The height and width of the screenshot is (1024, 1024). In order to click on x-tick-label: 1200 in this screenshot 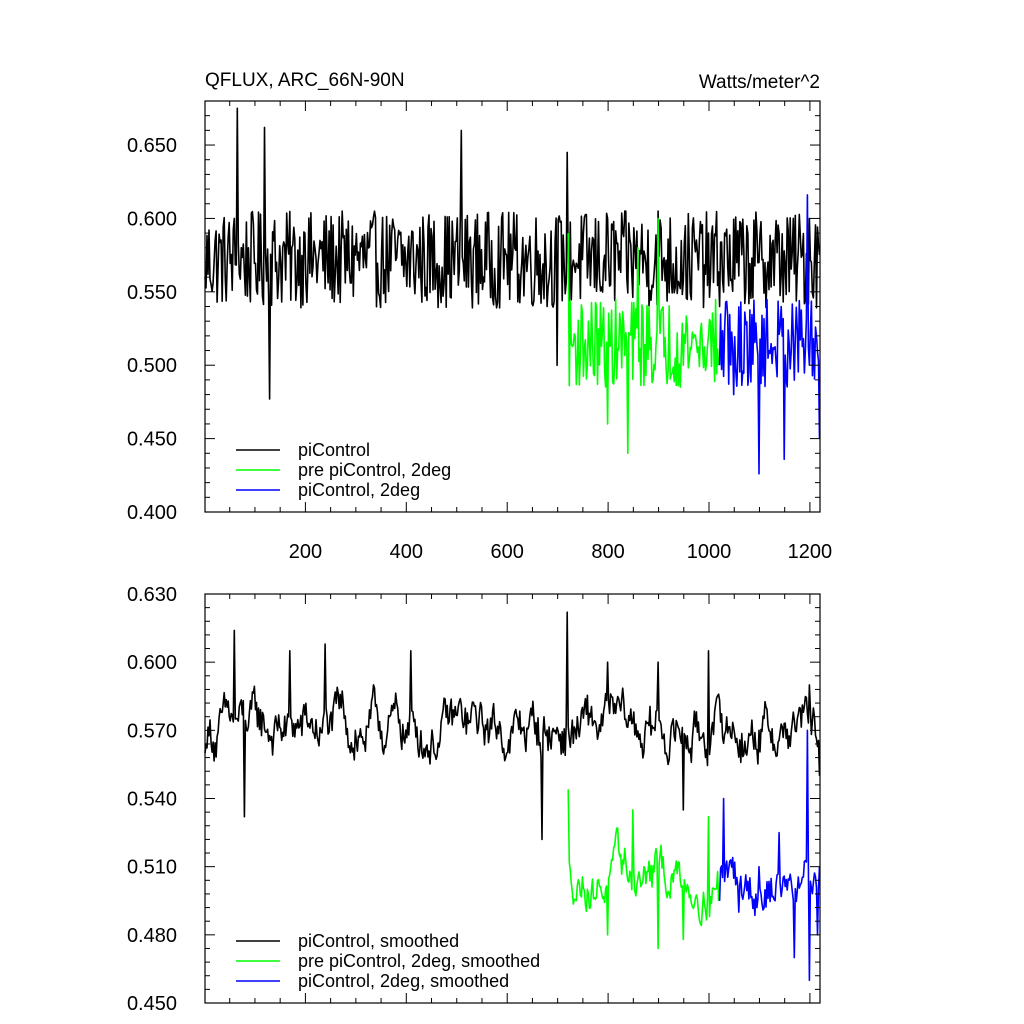, I will do `click(810, 552)`.